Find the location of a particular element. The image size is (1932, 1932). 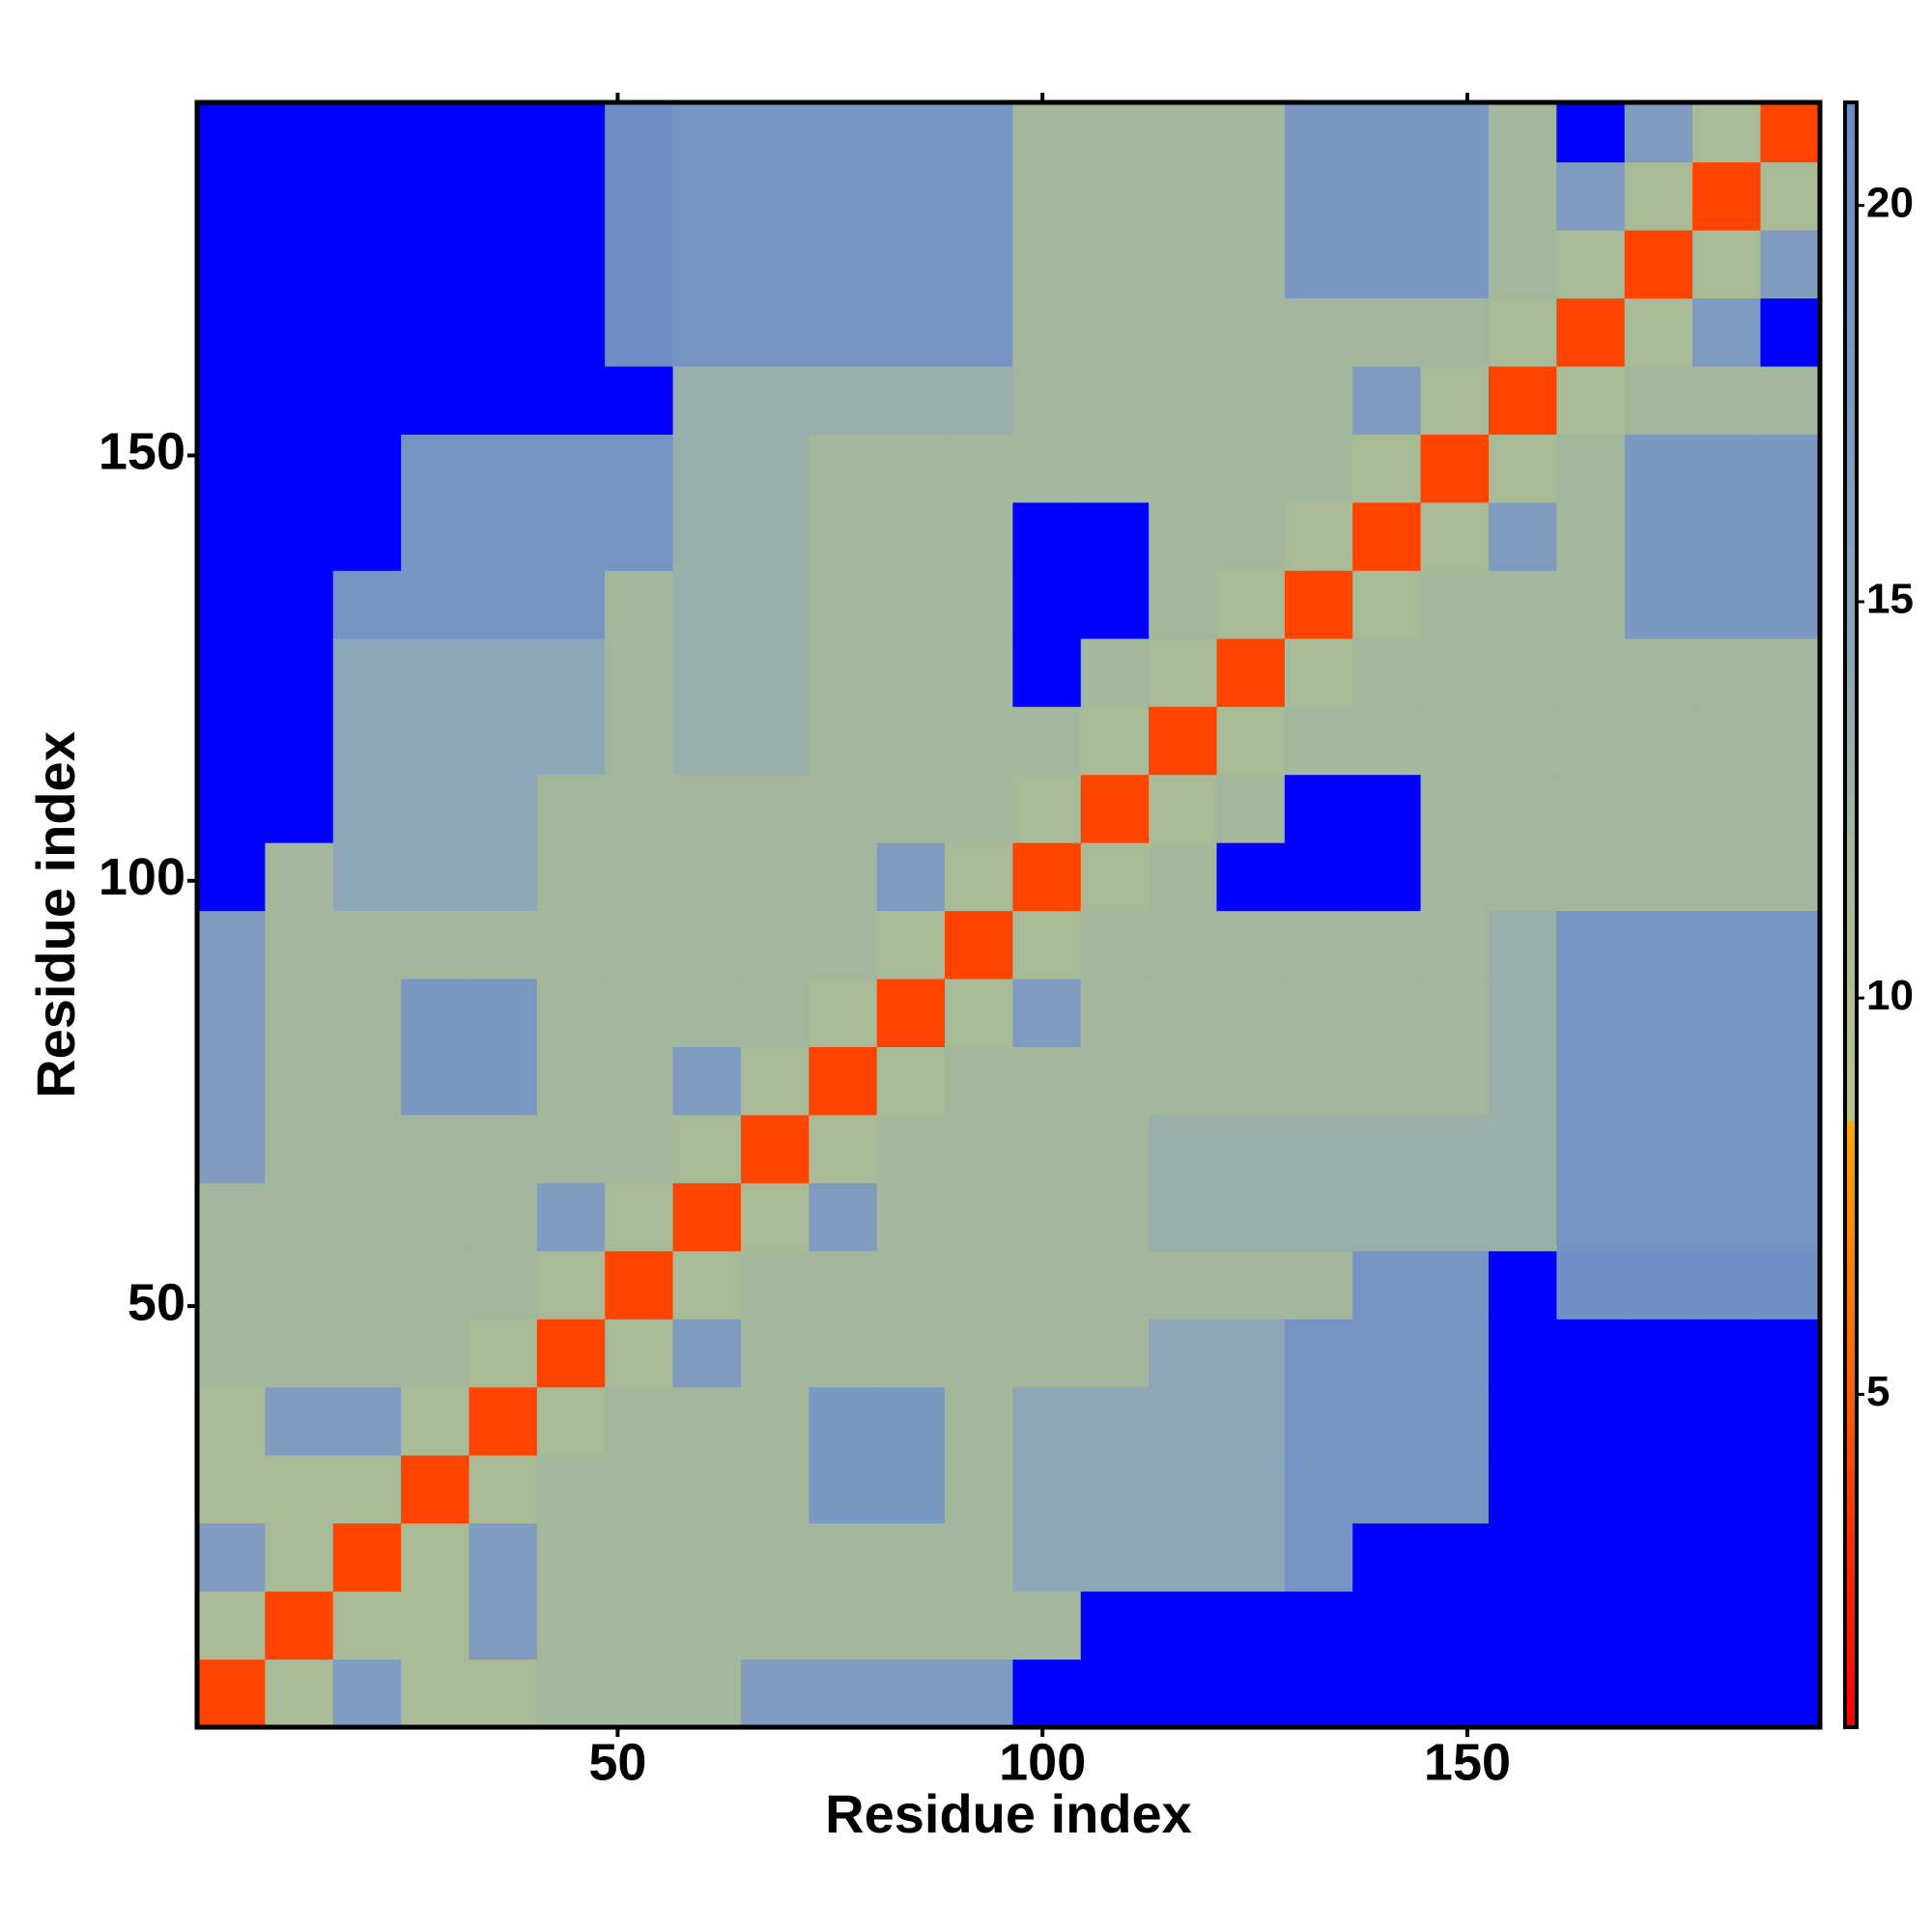

x-tick-label: 100 is located at coordinates (1042, 1762).